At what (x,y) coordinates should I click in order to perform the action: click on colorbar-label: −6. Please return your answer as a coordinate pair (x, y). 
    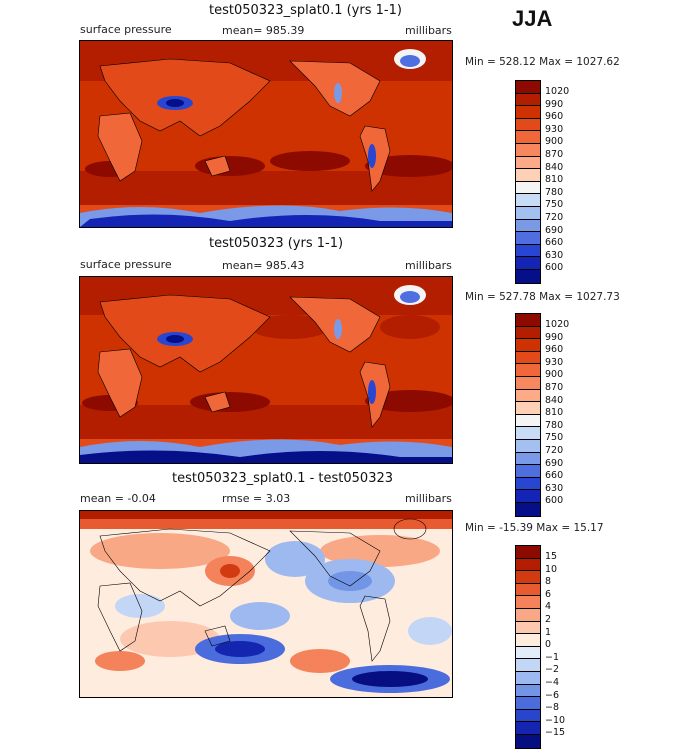
    Looking at the image, I should click on (552, 695).